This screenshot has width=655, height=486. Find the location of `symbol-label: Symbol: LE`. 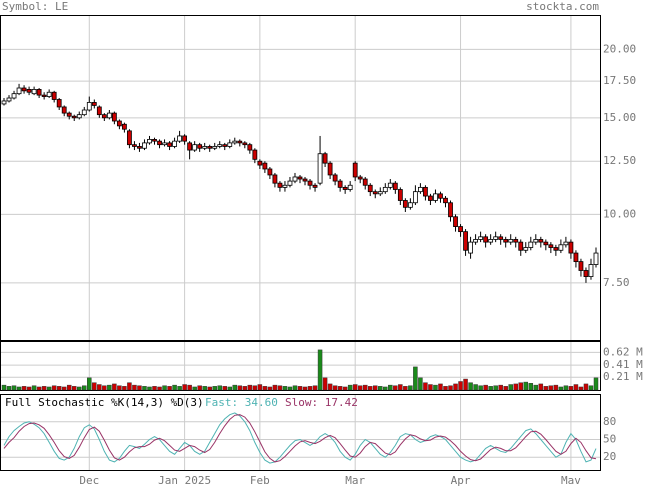

symbol-label: Symbol: LE is located at coordinates (35, 6).